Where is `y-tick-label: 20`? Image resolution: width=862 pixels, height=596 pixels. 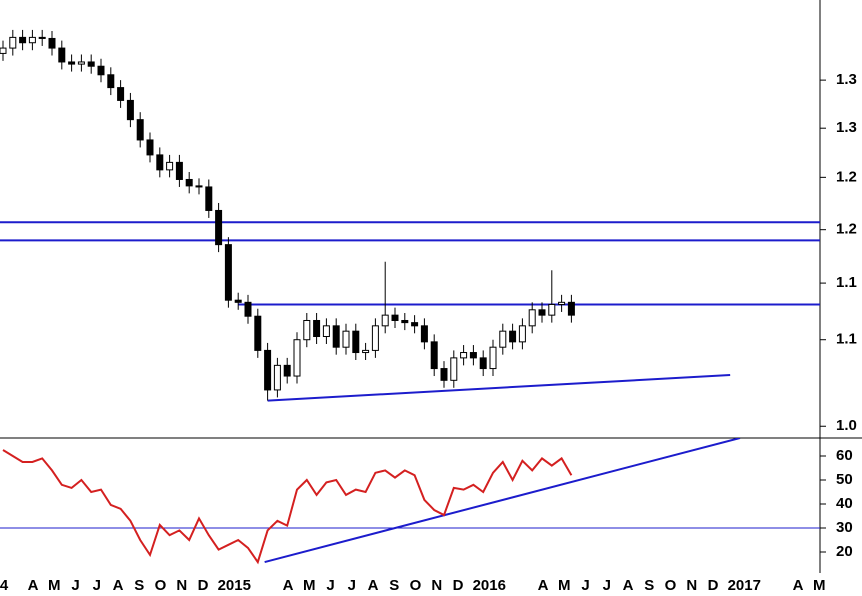
y-tick-label: 20 is located at coordinates (844, 551).